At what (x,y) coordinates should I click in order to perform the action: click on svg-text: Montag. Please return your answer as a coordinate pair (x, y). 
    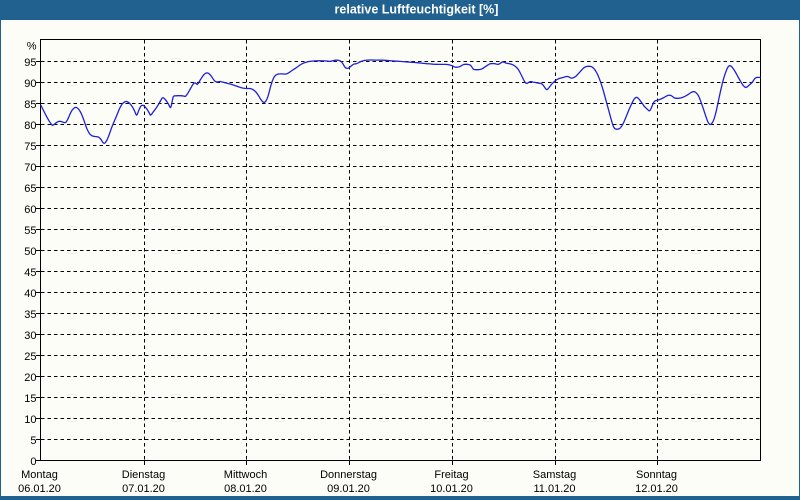
    Looking at the image, I should click on (39, 475).